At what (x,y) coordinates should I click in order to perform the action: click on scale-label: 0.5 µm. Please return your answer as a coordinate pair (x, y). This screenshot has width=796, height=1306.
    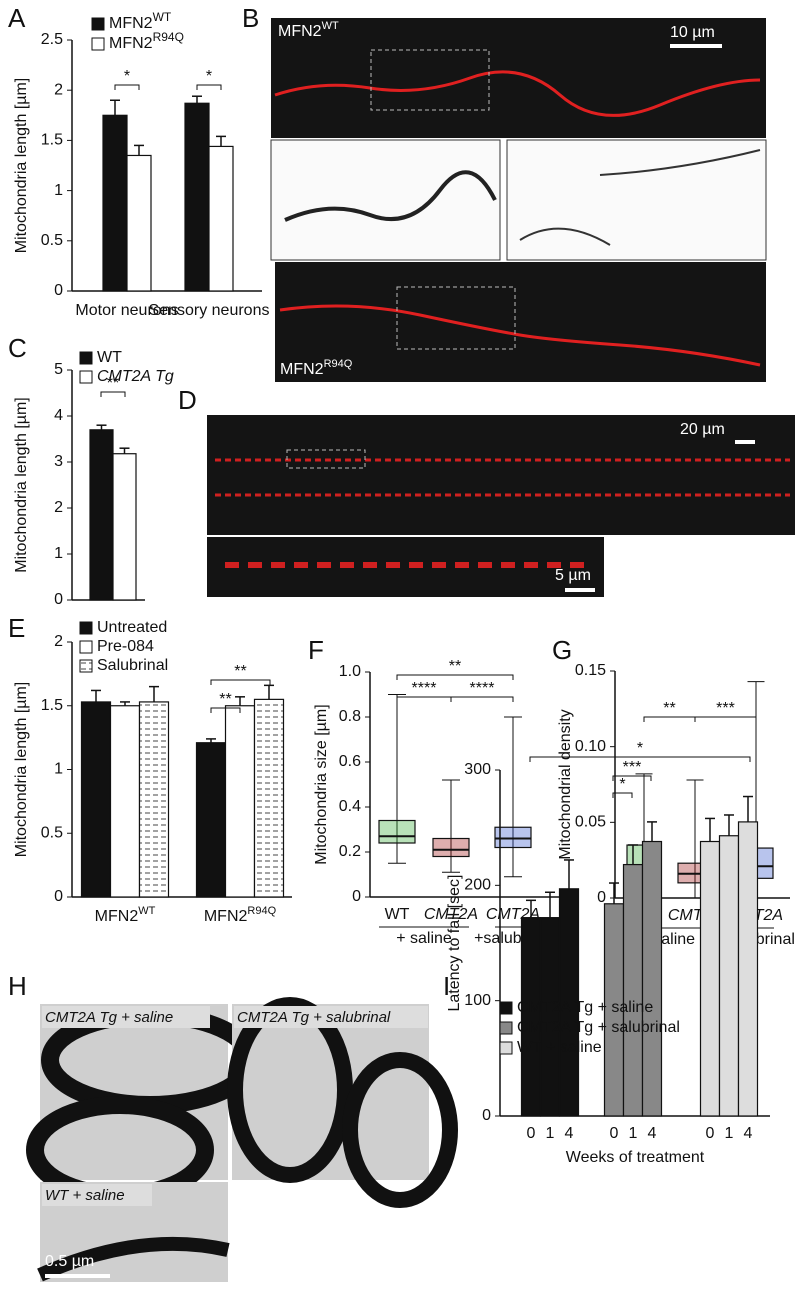
    Looking at the image, I should click on (69, 1261).